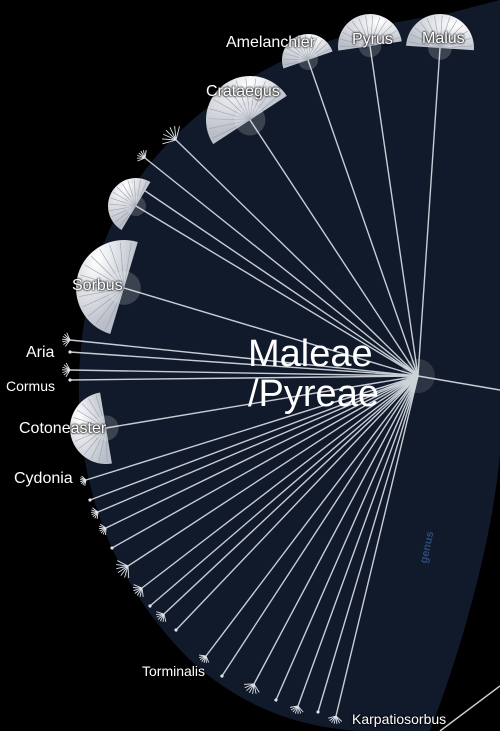 This screenshot has width=500, height=731. I want to click on node-label-malus: Malus, so click(443, 38).